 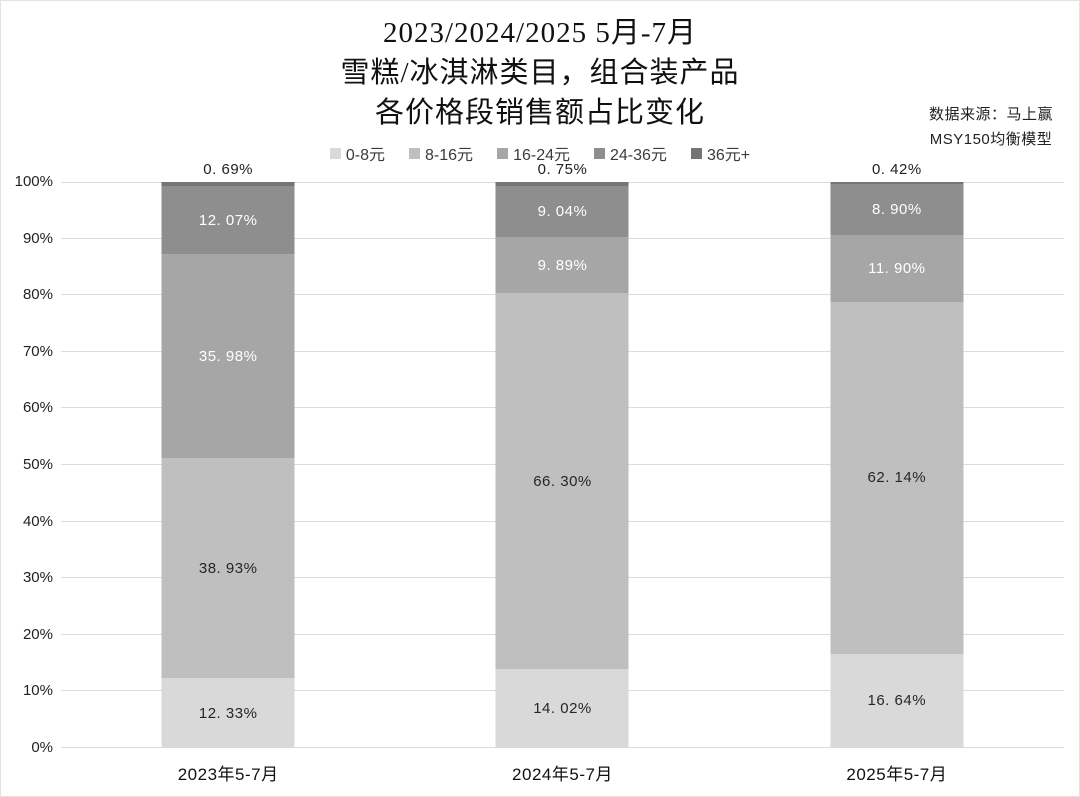 What do you see at coordinates (228, 169) in the screenshot?
I see `segment-value-label-outside: 0. 69%` at bounding box center [228, 169].